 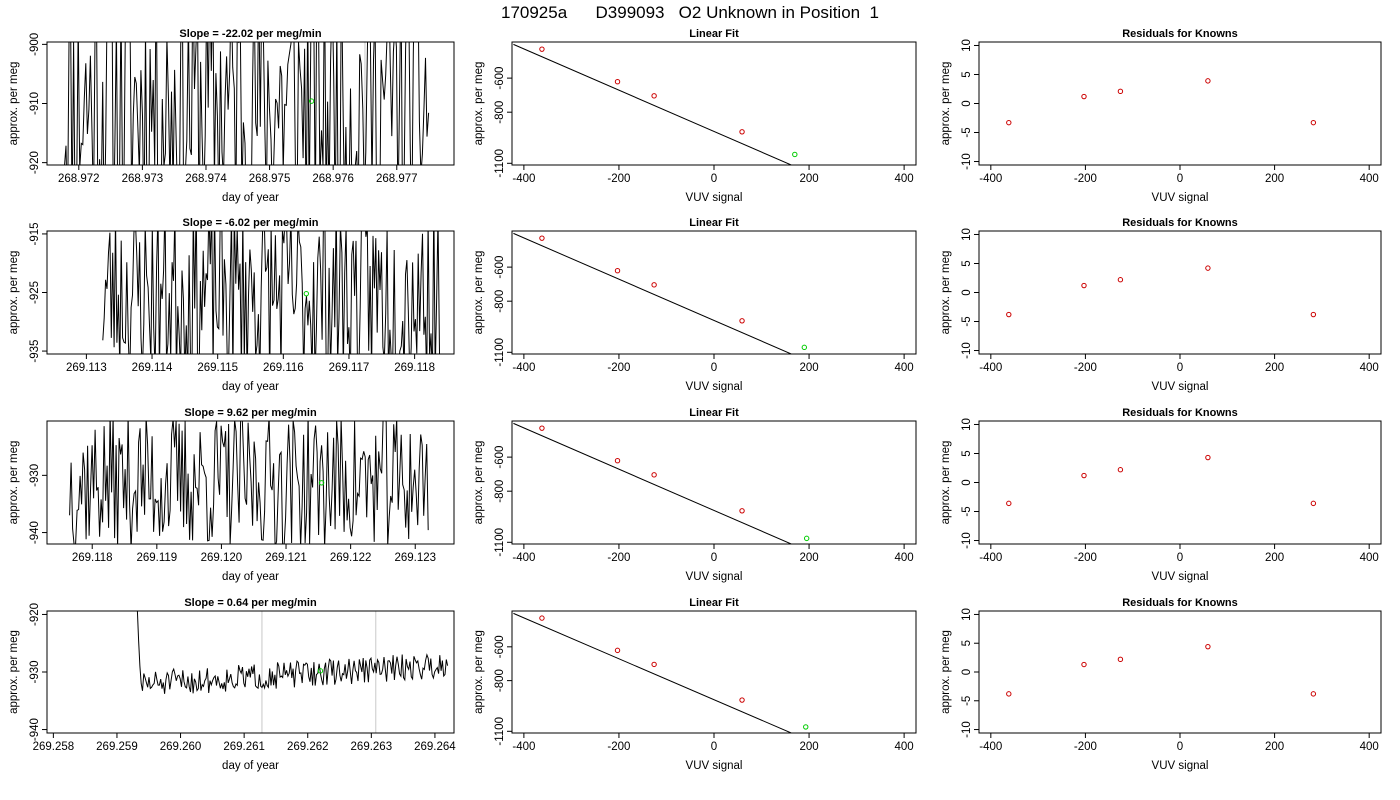 What do you see at coordinates (351, 558) in the screenshot?
I see `x-tick-label: 269.122` at bounding box center [351, 558].